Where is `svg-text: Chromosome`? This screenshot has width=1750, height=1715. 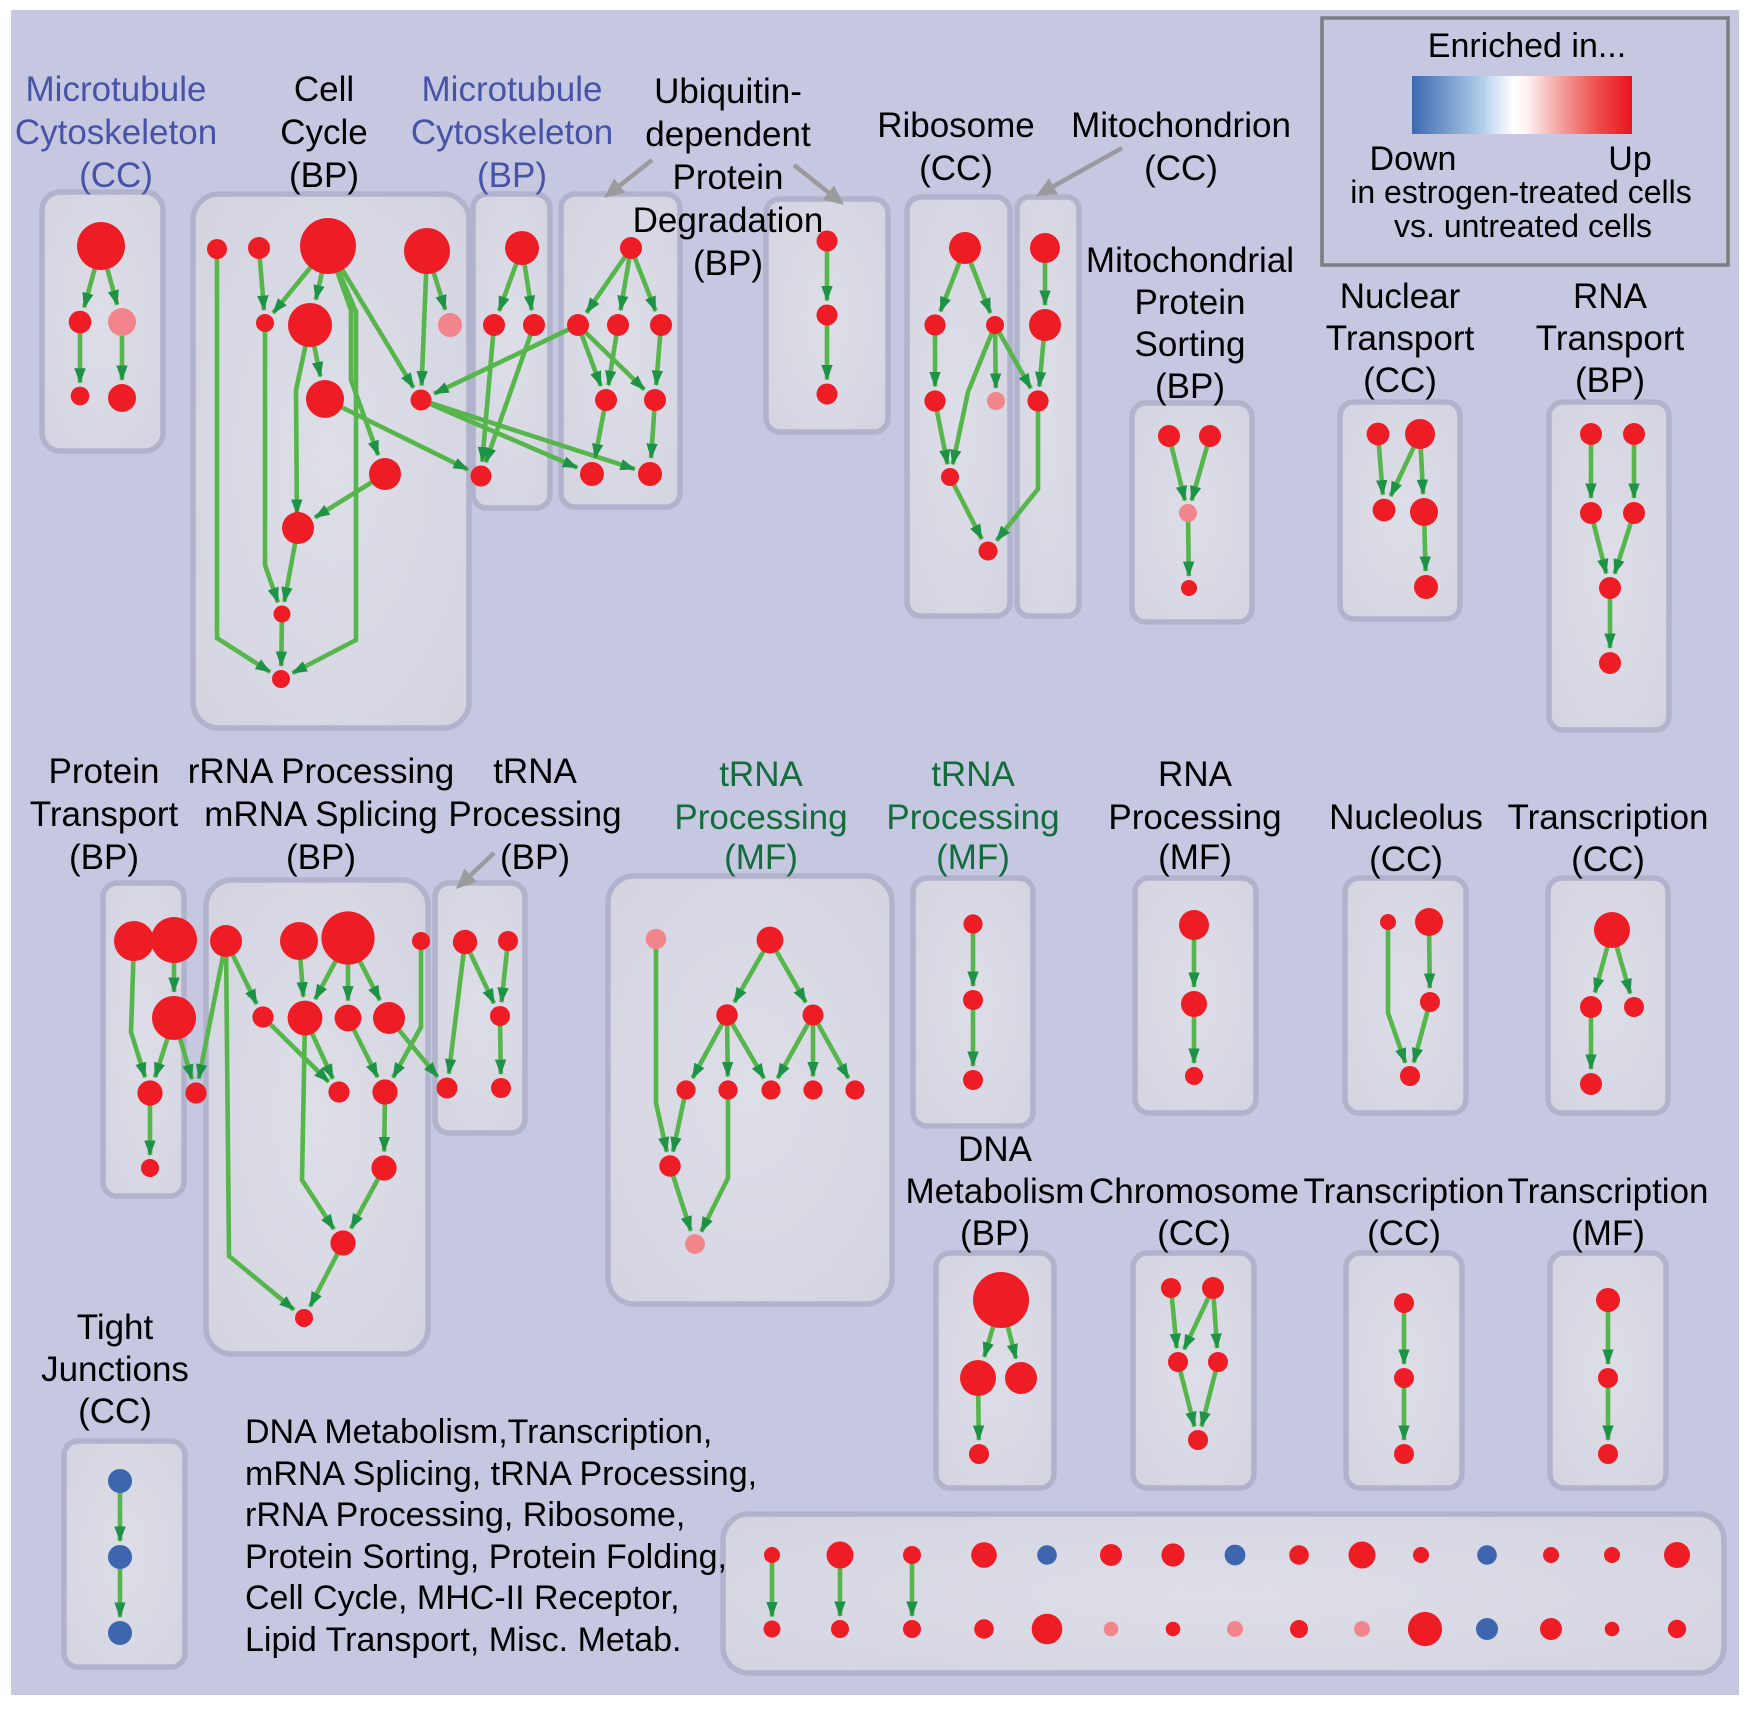 svg-text: Chromosome is located at coordinates (1194, 1191).